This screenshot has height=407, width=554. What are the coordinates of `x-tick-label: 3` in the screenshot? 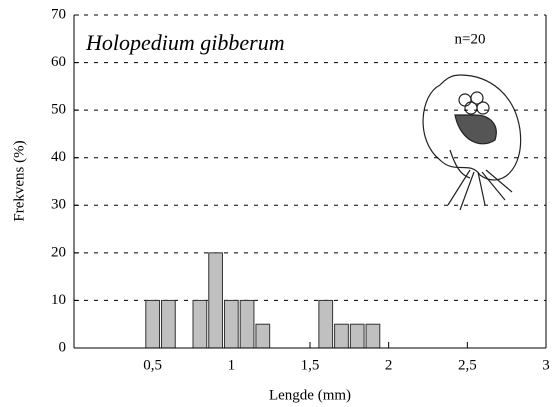 It's located at (546, 365).